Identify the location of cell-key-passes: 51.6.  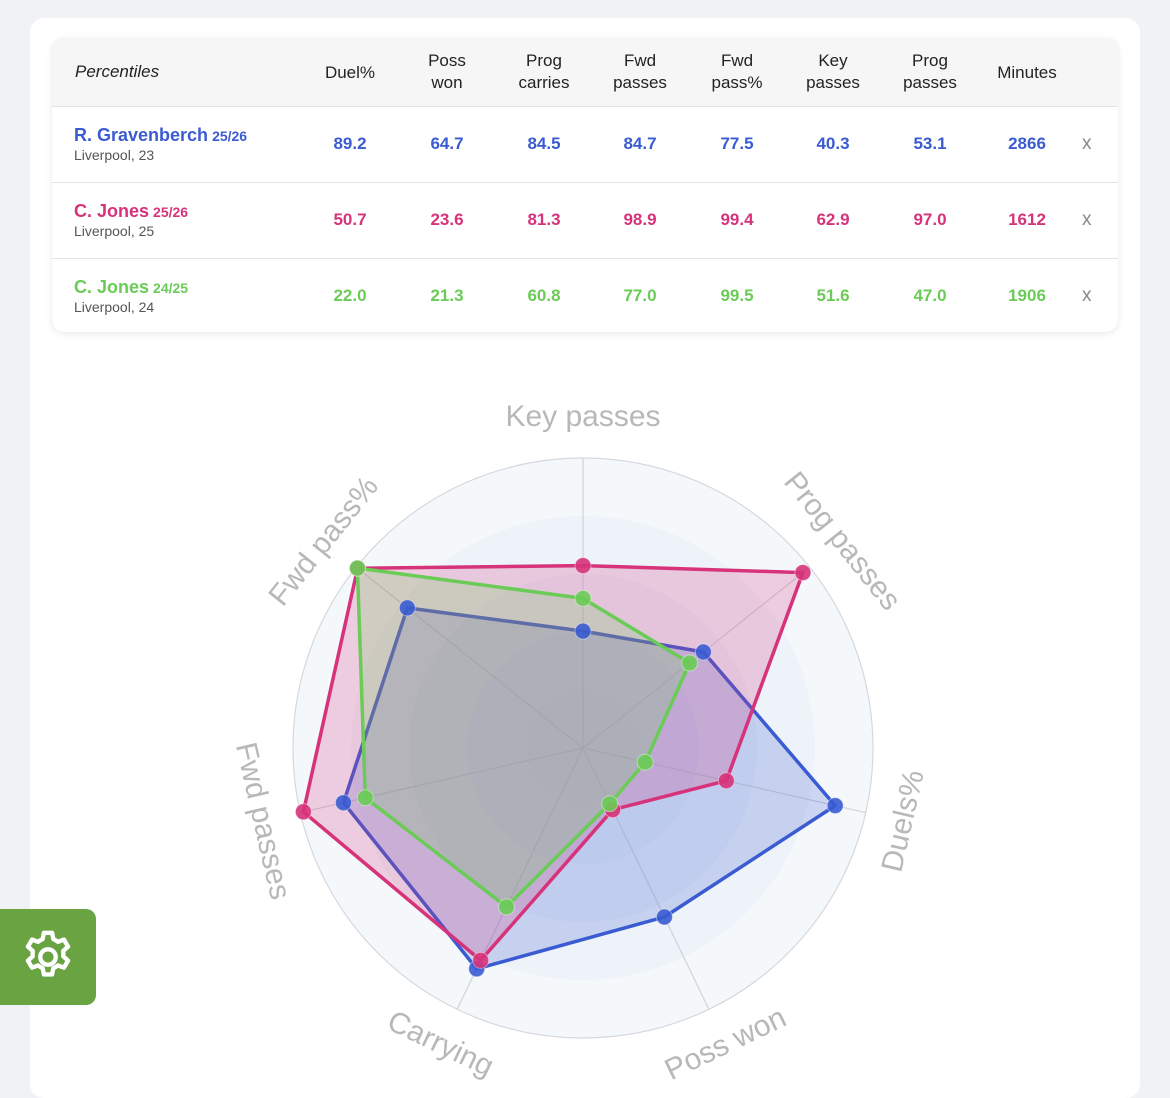
(833, 295).